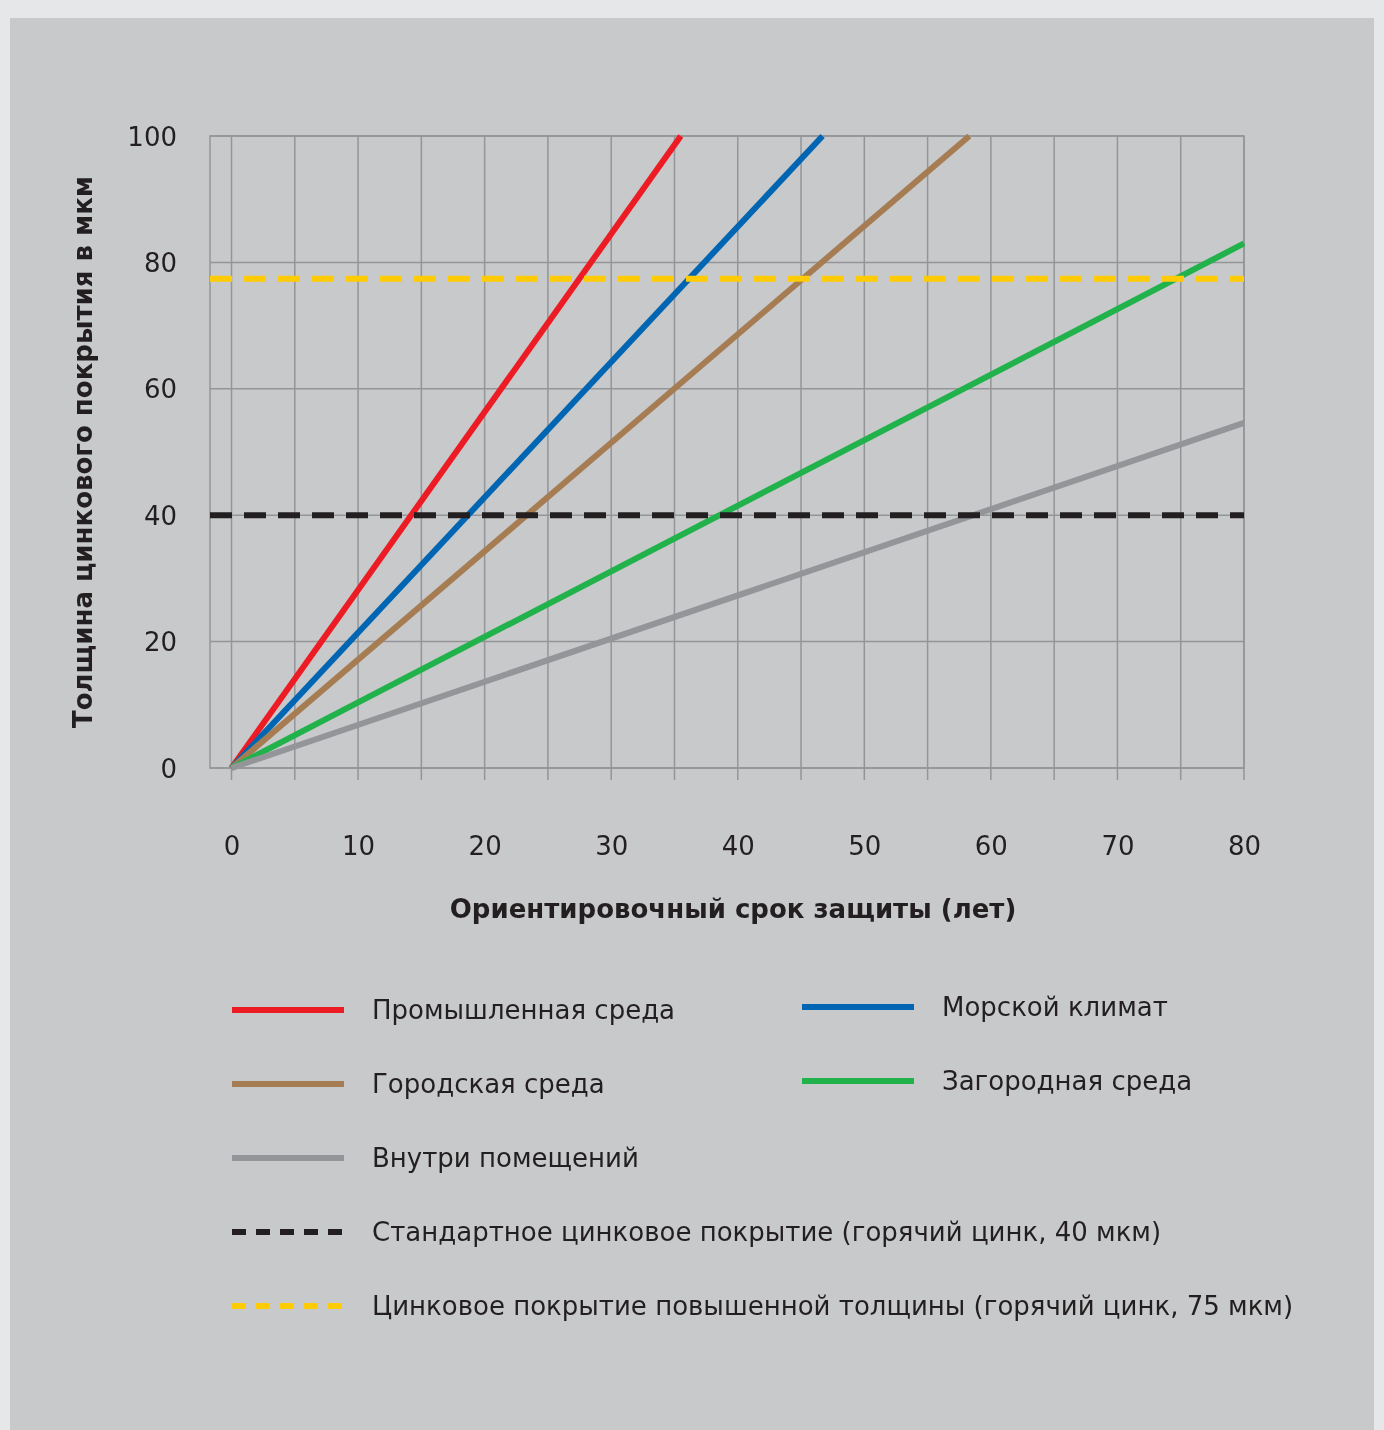  Describe the element at coordinates (160, 263) in the screenshot. I see `y-tick-label: 80` at that location.